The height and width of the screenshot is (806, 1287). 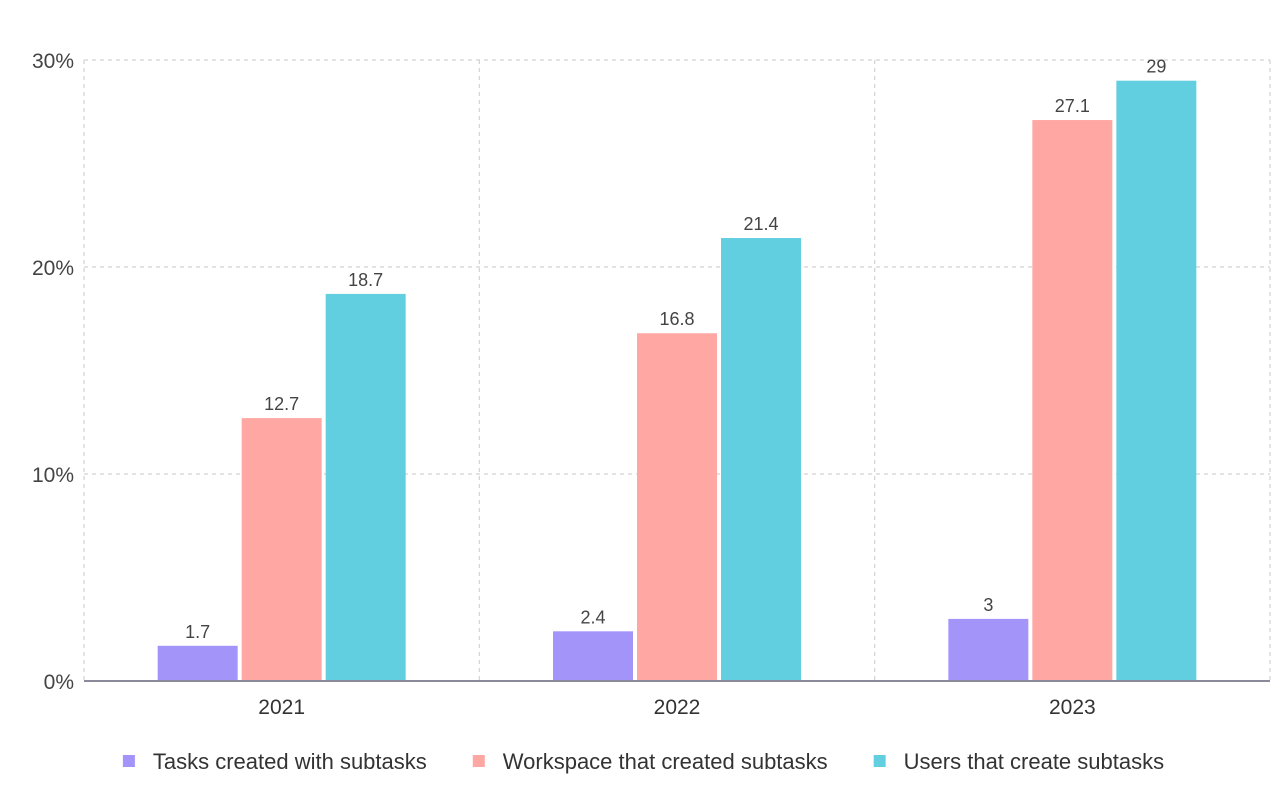 I want to click on bar-value-label: 18.7, so click(x=365, y=280).